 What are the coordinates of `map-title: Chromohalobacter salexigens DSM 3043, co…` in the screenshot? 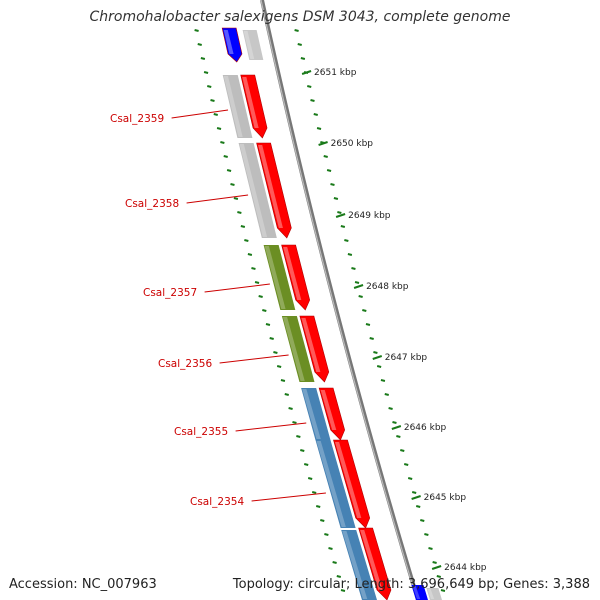 It's located at (300, 17).